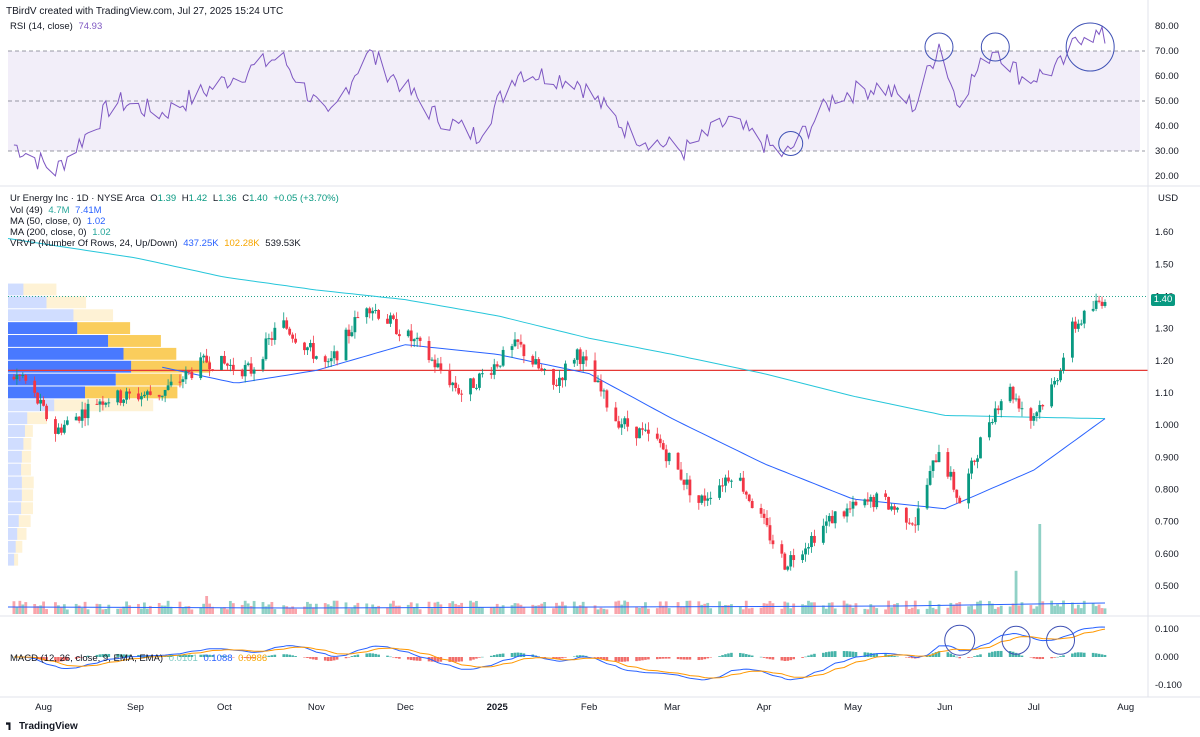  What do you see at coordinates (43, 707) in the screenshot?
I see `x-axis-tick: Aug` at bounding box center [43, 707].